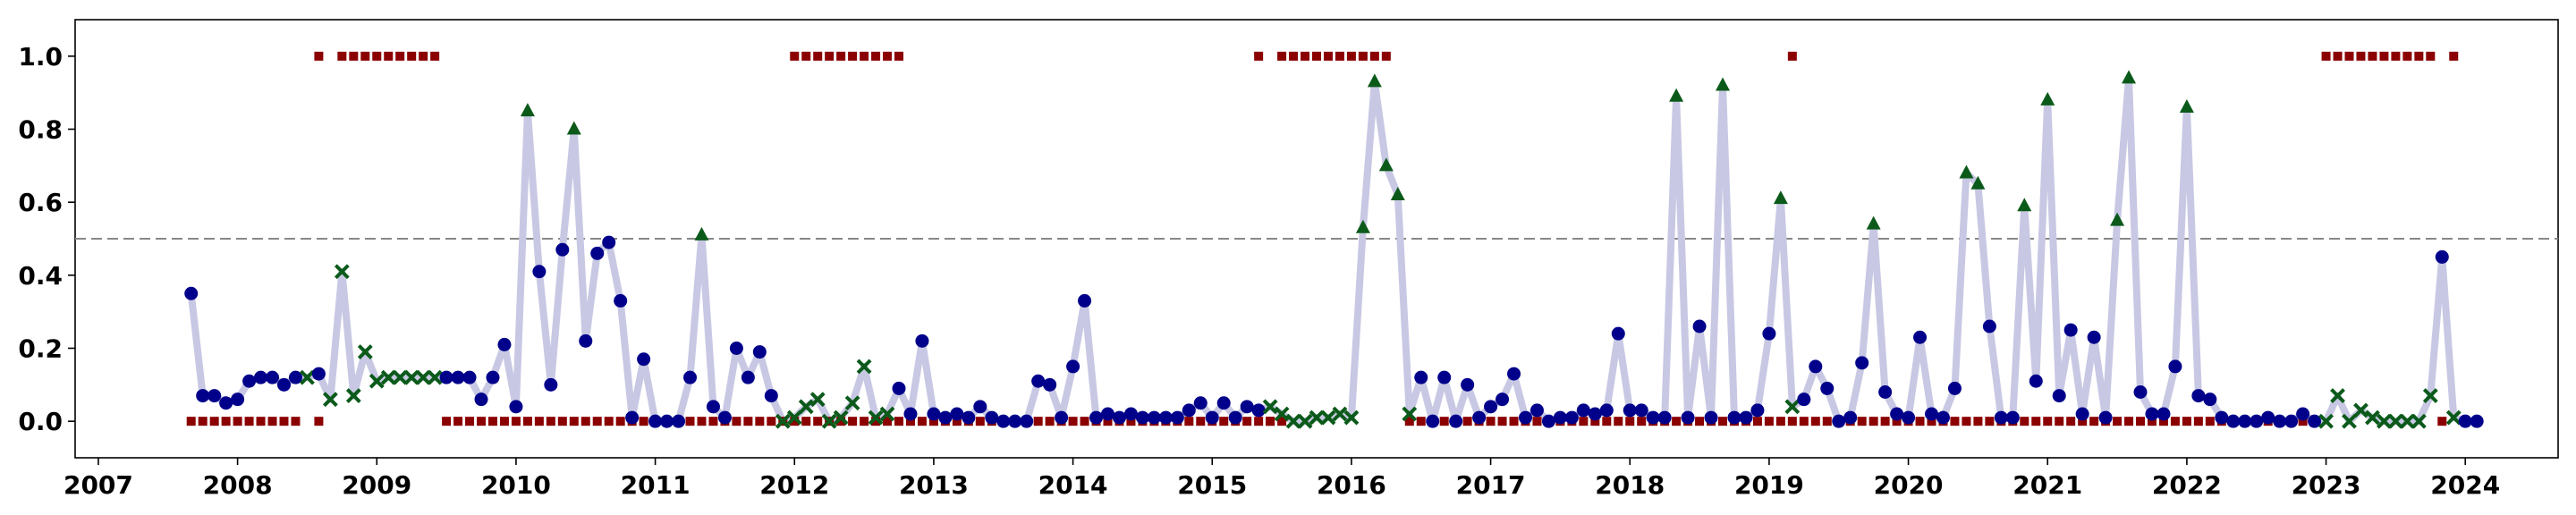  What do you see at coordinates (1909, 485) in the screenshot?
I see `x-tick-label: 2020` at bounding box center [1909, 485].